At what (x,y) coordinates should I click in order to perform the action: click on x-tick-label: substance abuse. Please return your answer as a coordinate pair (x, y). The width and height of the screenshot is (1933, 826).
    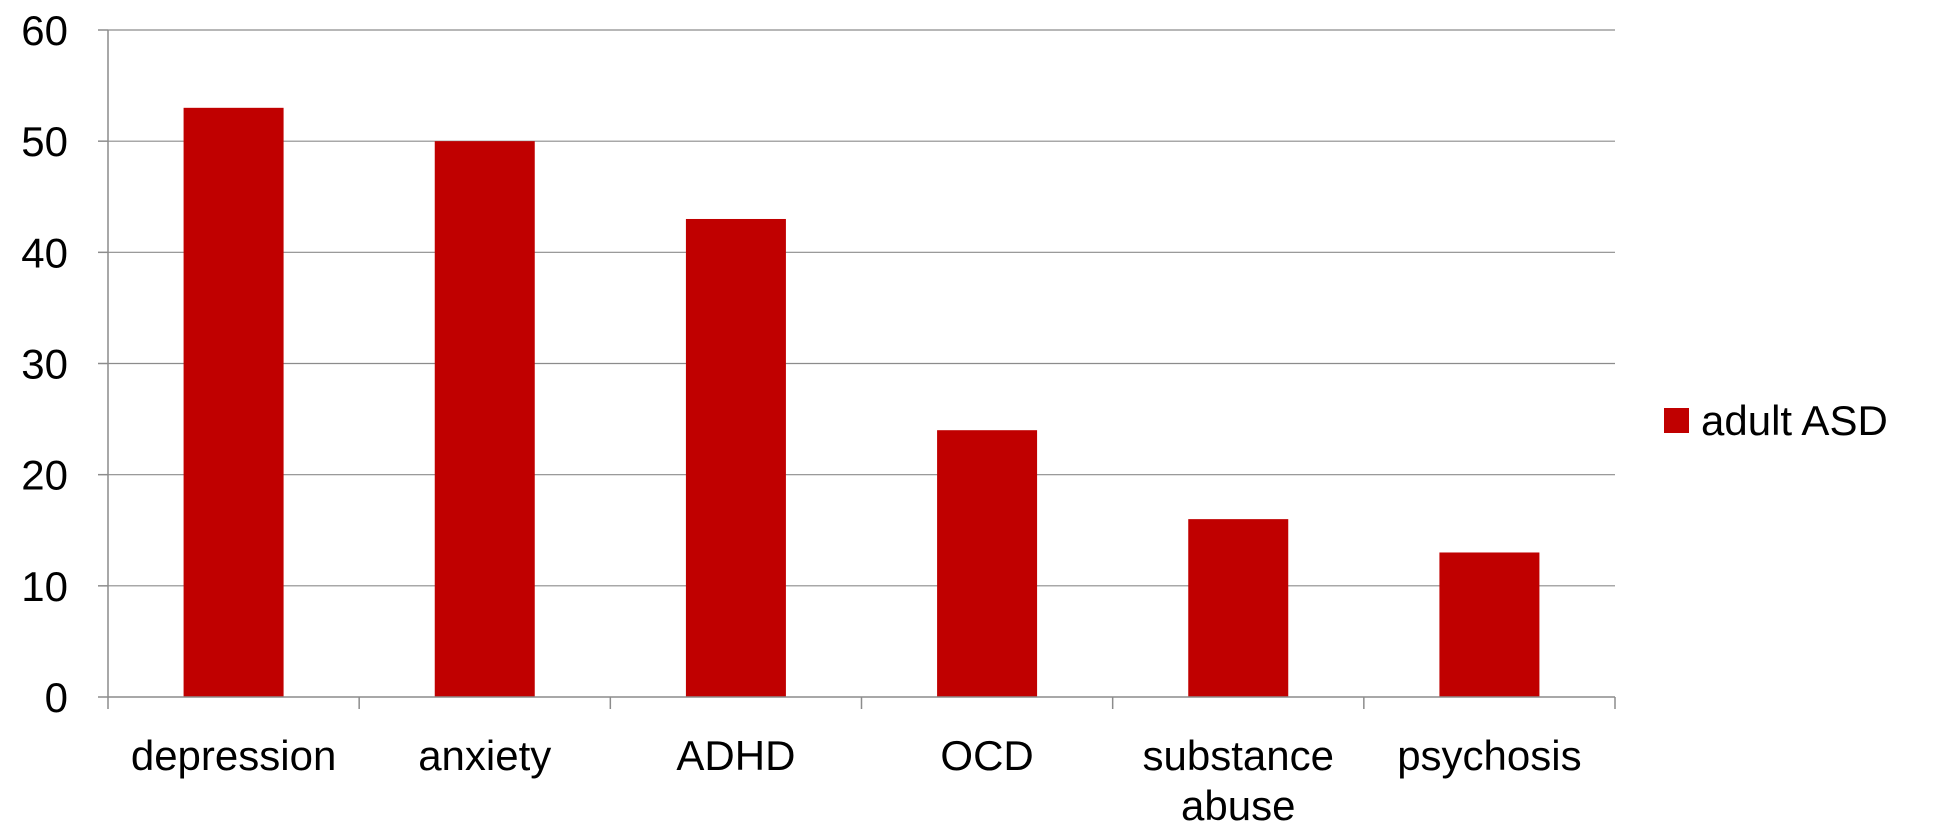
    Looking at the image, I should click on (1238, 779).